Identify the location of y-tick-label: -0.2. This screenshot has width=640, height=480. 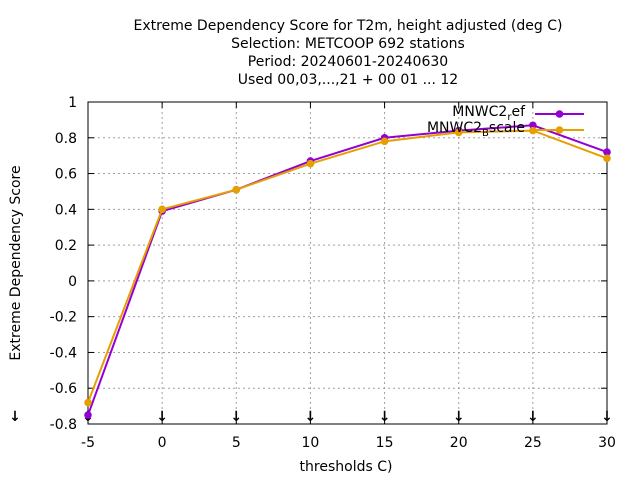
(63, 318).